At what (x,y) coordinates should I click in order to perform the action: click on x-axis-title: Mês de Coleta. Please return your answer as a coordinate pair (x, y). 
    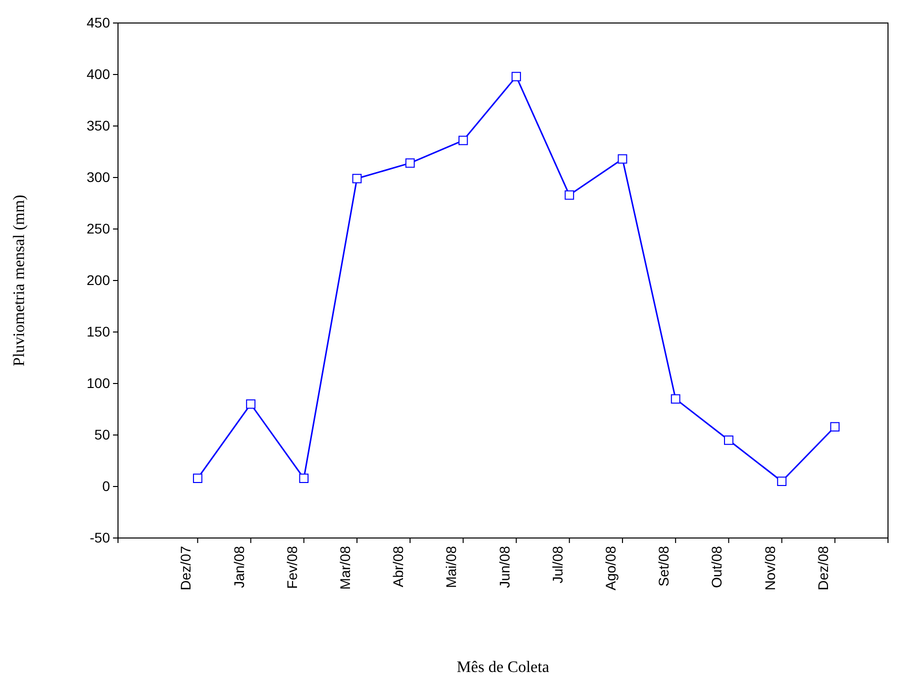
    Looking at the image, I should click on (503, 667).